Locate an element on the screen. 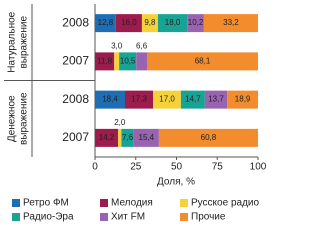  value-label: 15,4 is located at coordinates (147, 137).